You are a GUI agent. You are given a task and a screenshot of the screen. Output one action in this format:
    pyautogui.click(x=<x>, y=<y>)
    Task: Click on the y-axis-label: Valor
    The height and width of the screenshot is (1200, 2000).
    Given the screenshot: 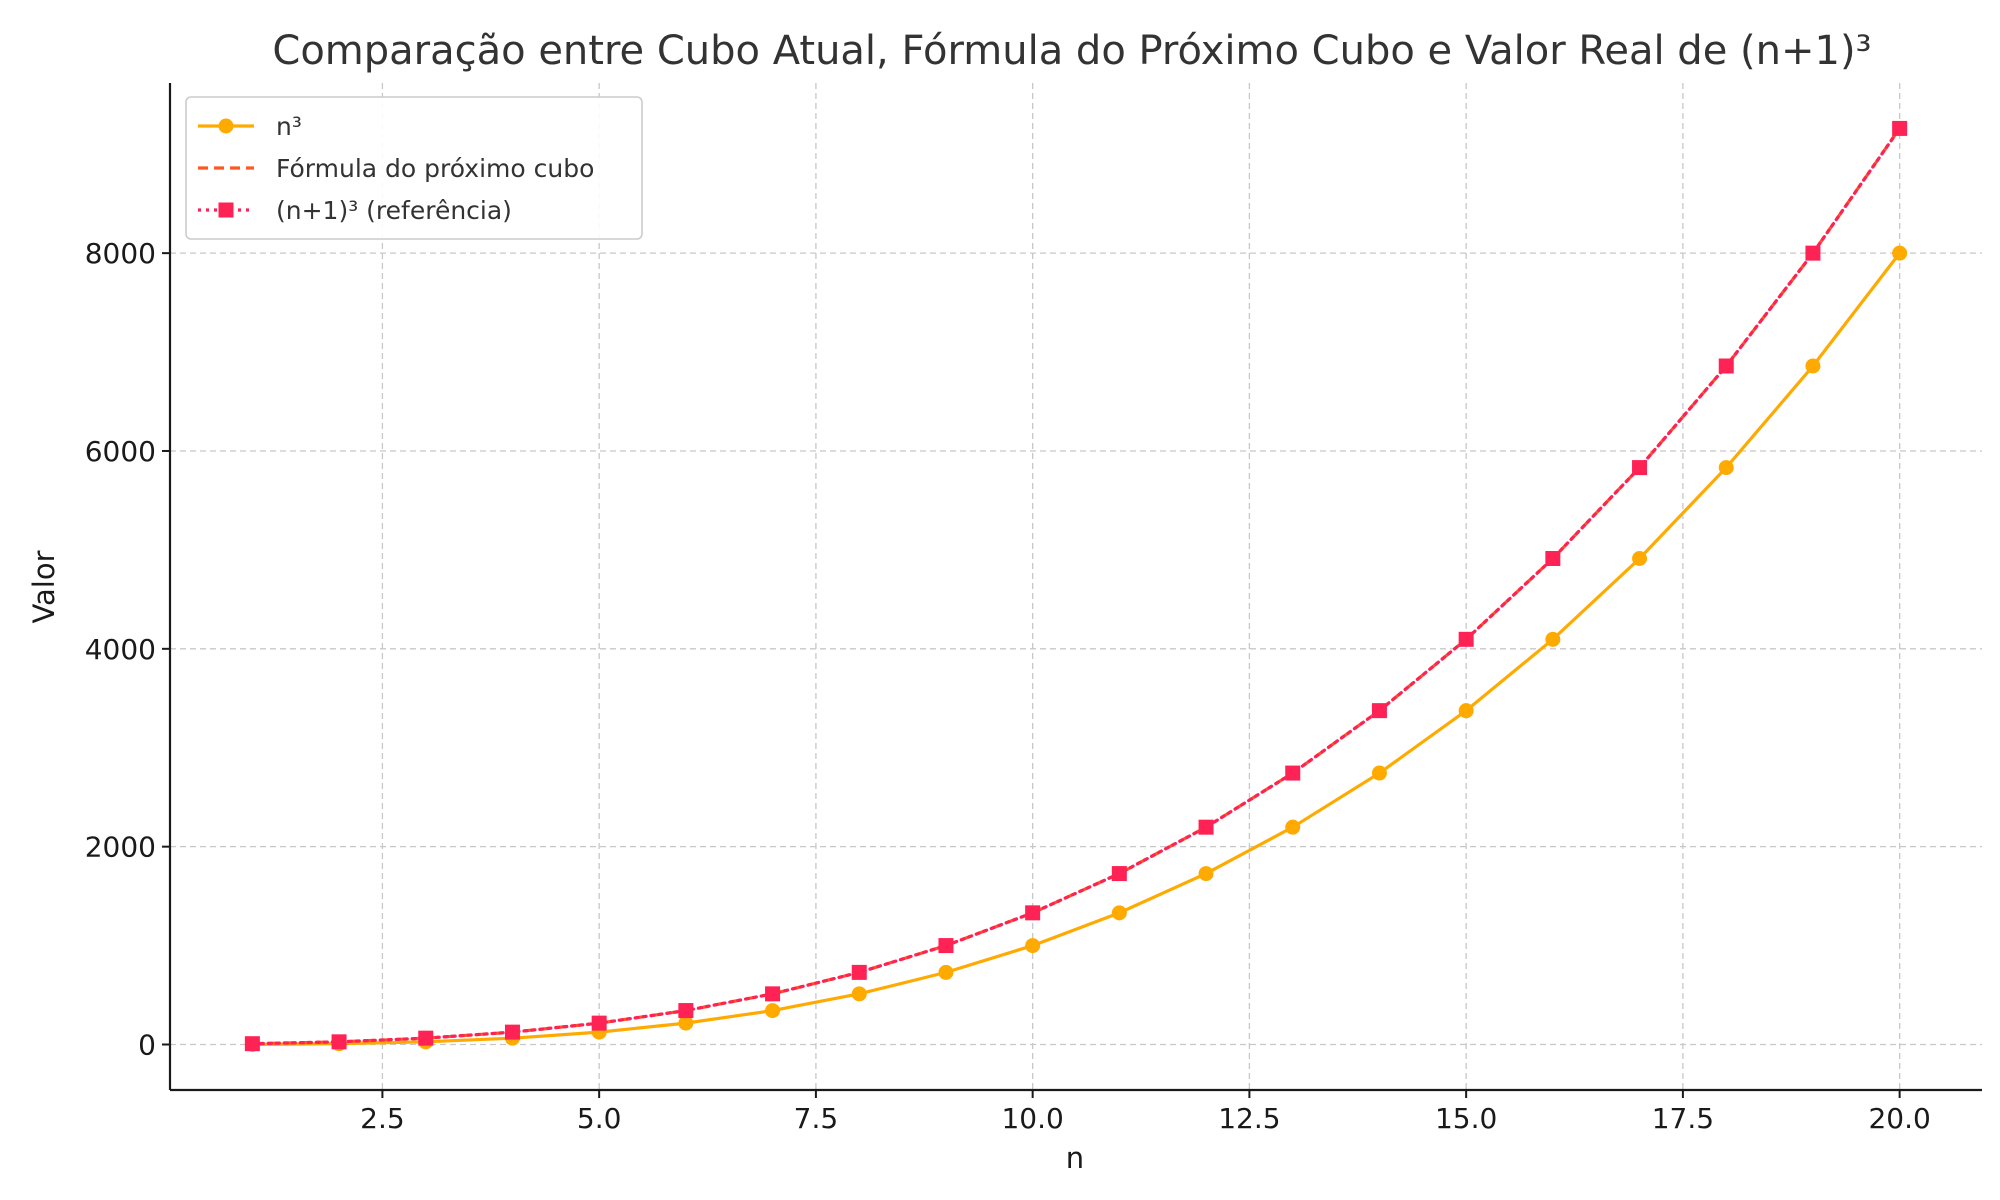 What is the action you would take?
    pyautogui.click(x=44, y=586)
    